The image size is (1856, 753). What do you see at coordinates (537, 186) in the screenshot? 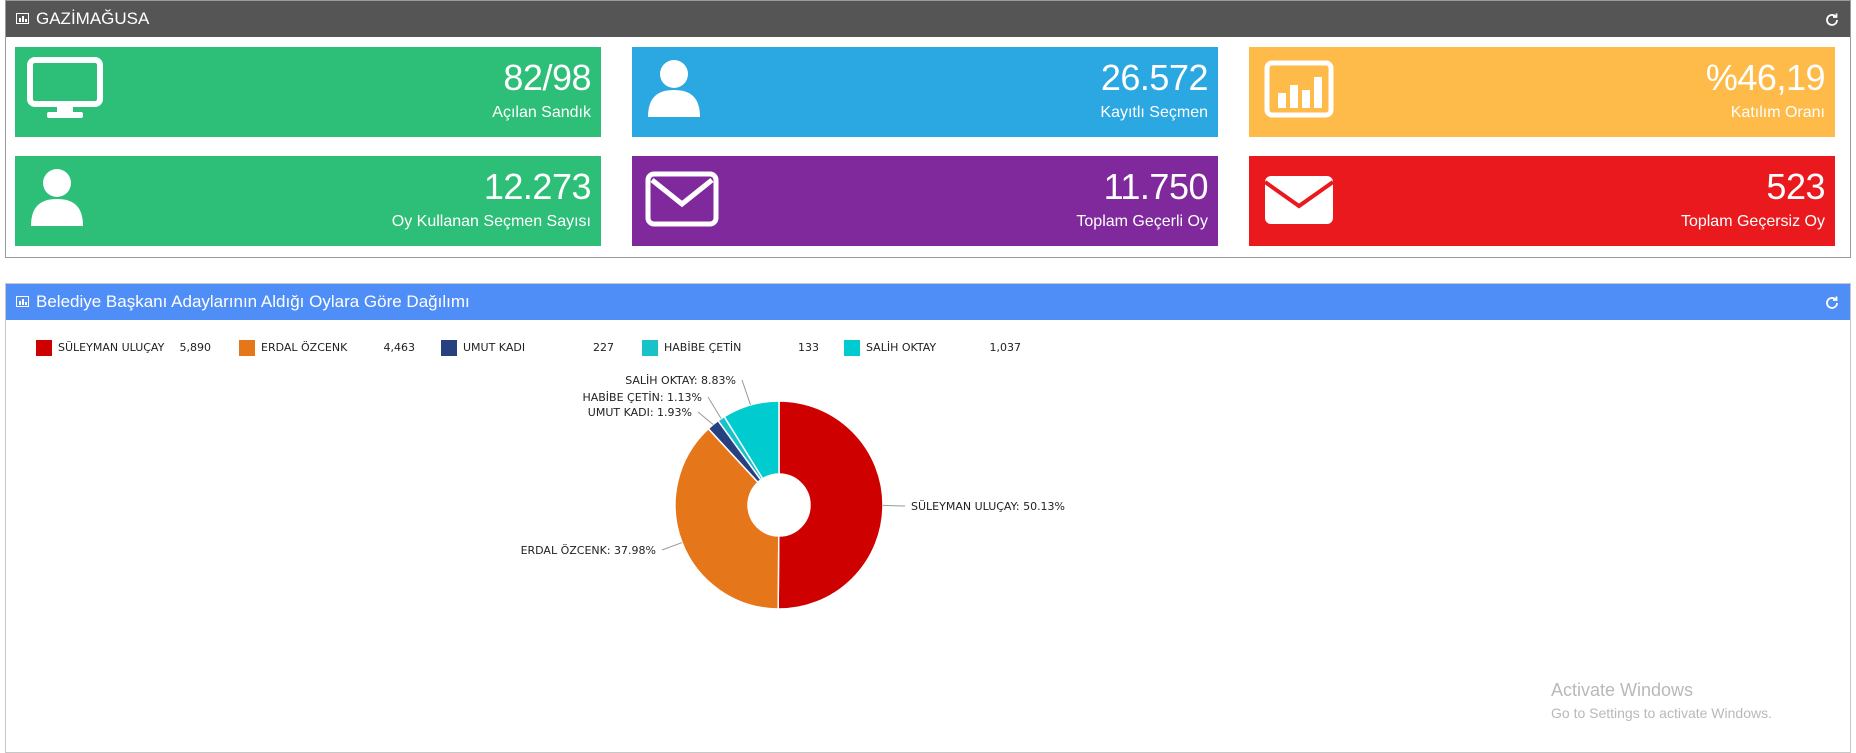
I see `tile-value: 12.273` at bounding box center [537, 186].